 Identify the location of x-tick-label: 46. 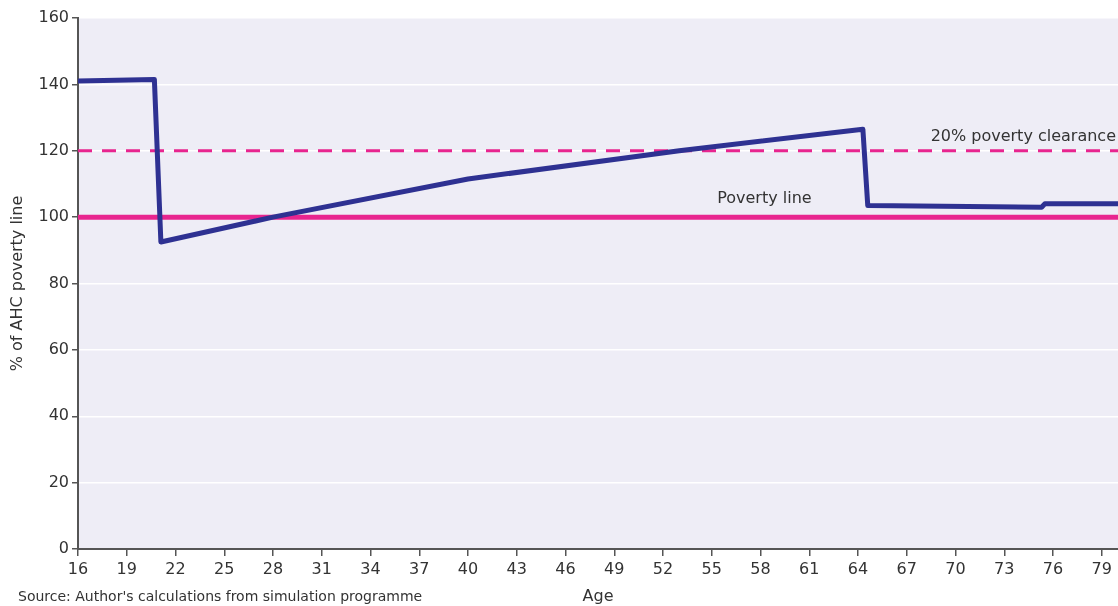
(565, 568).